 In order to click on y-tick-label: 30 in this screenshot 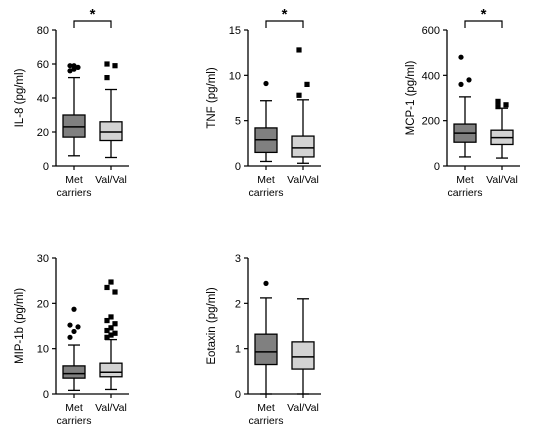, I will do `click(43, 259)`.